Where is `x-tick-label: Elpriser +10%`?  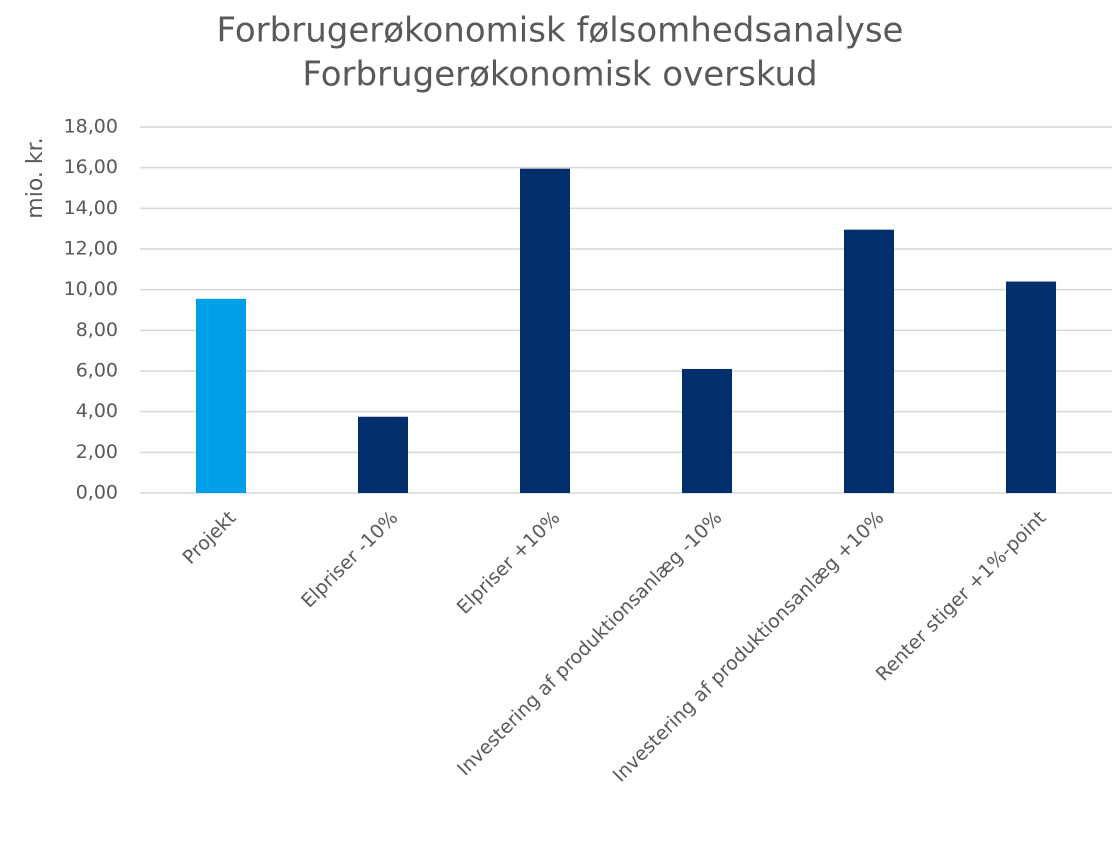 x-tick-label: Elpriser +10% is located at coordinates (509, 563).